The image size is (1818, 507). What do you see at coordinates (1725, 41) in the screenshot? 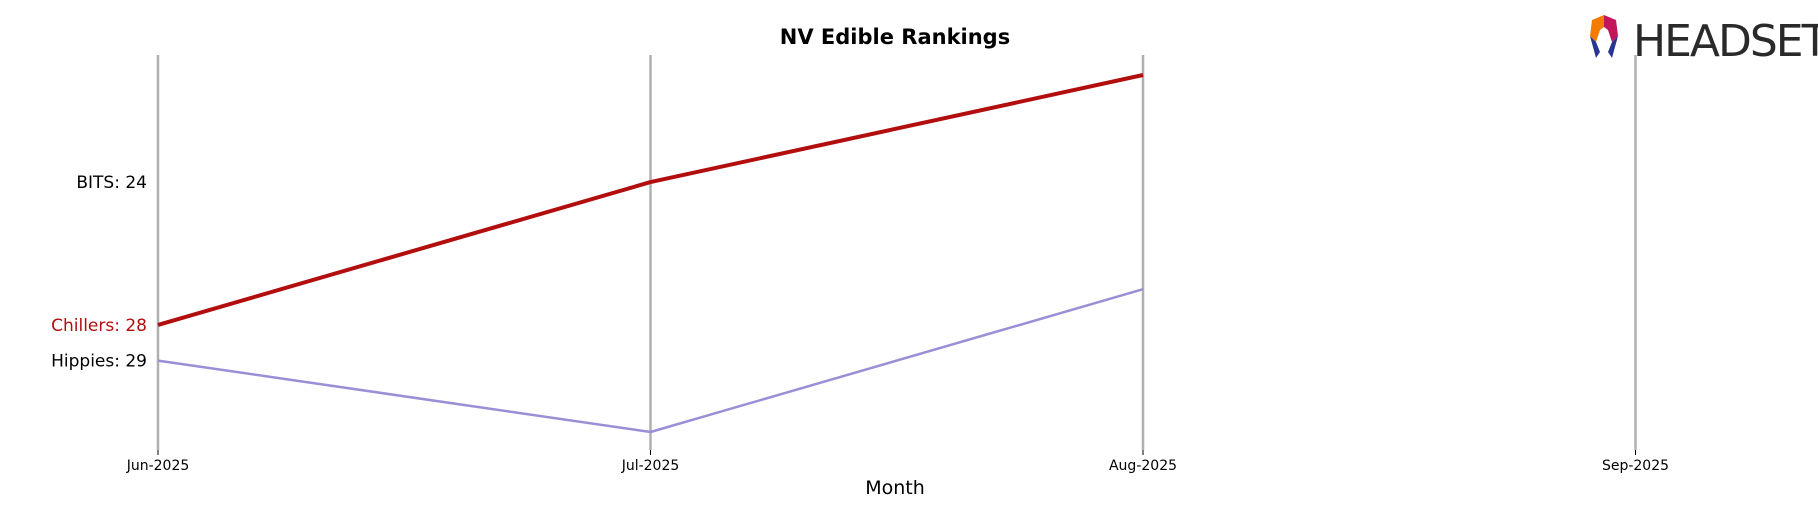
I see `logo-text: HEADSET` at bounding box center [1725, 41].